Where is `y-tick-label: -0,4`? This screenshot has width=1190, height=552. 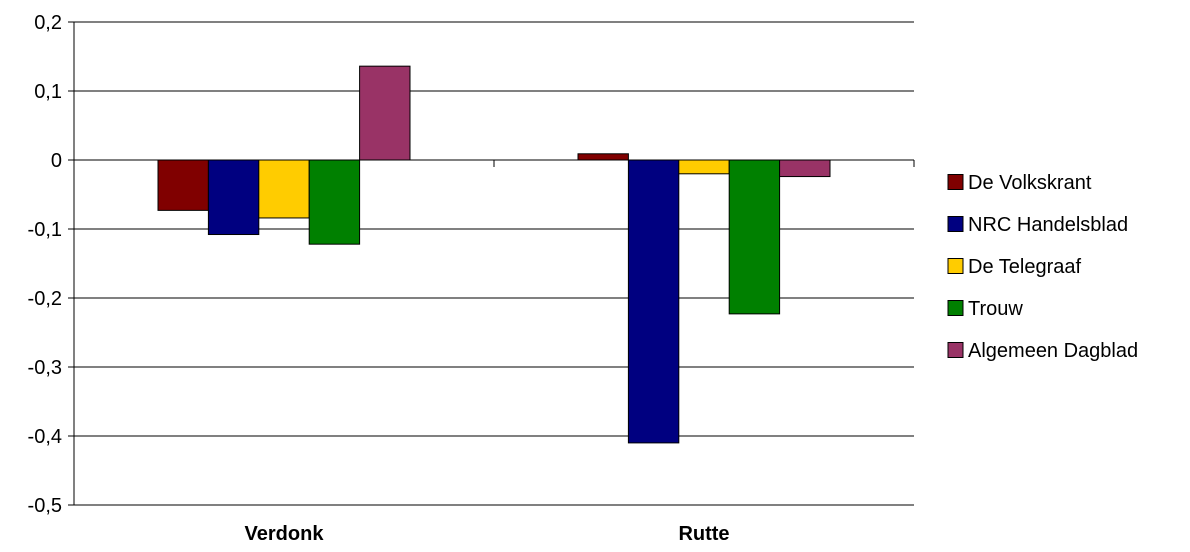 y-tick-label: -0,4 is located at coordinates (45, 437).